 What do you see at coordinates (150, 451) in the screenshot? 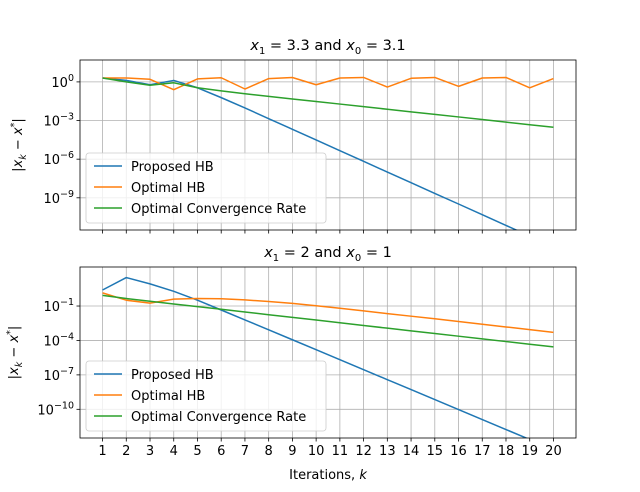
I see `x-tick-label: 3` at bounding box center [150, 451].